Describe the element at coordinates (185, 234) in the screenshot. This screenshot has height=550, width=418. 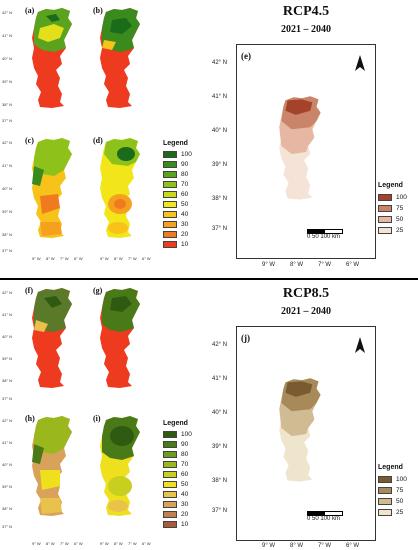
I see `legend-label: 20` at that location.